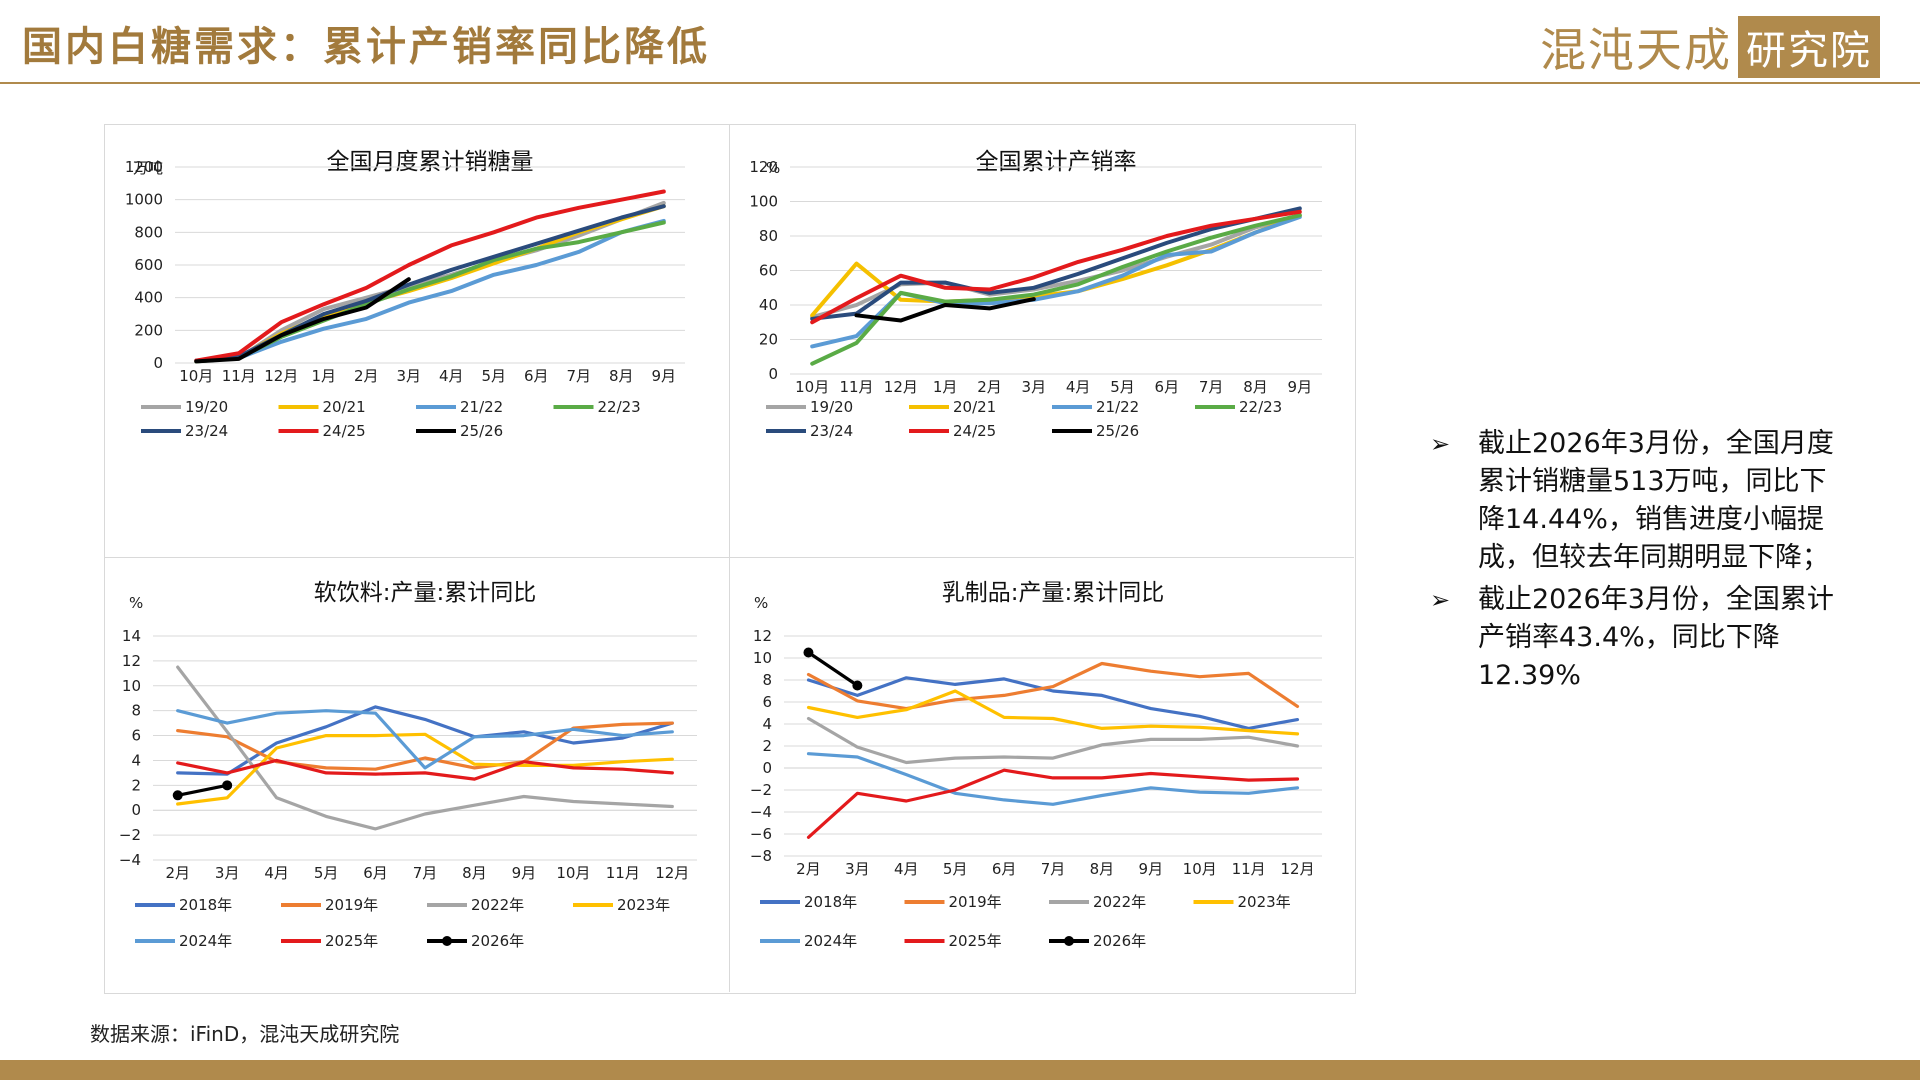 Image resolution: width=1920 pixels, height=1080 pixels. I want to click on y-tick-label: 120, so click(763, 167).